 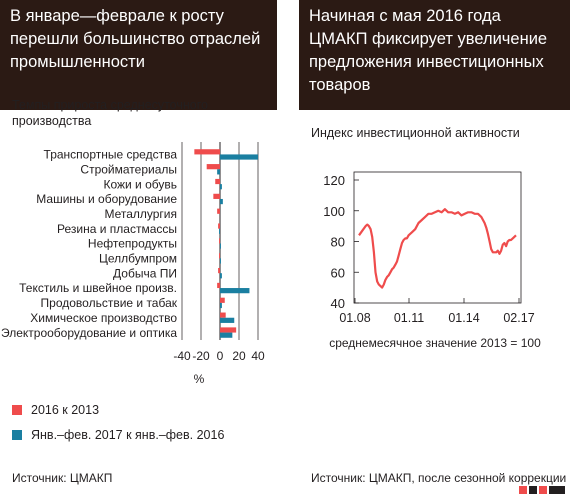 I want to click on x-tick-label: -20, so click(x=201, y=356).